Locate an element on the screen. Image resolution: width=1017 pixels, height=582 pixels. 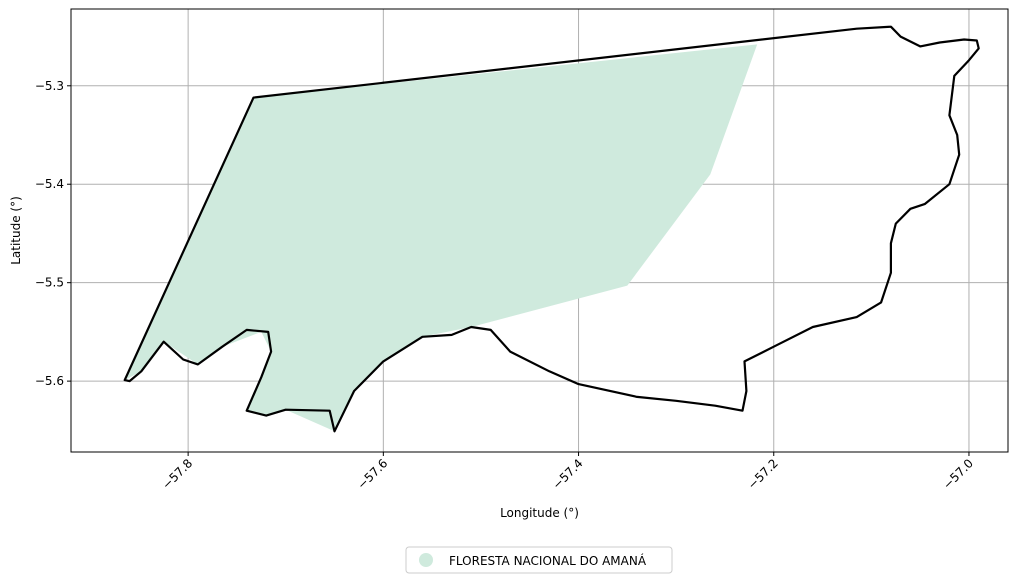
y-tick-label: −5.5 is located at coordinates (49, 283).